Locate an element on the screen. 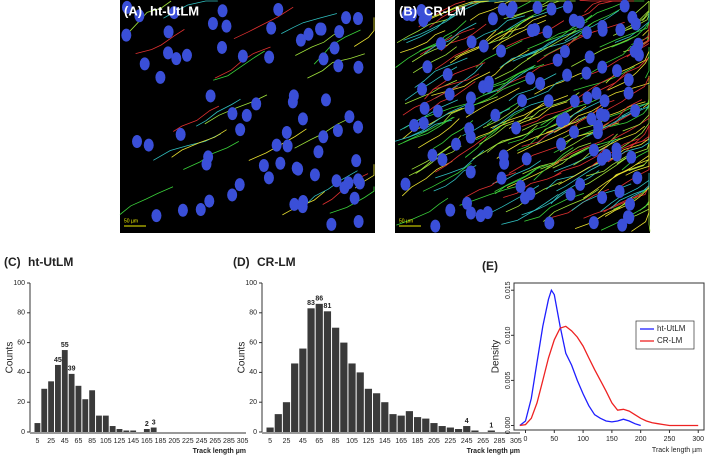  legend-box is located at coordinates (665, 335).